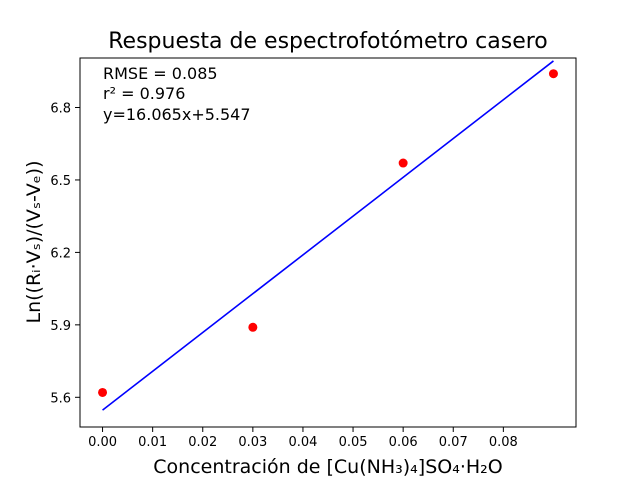 The width and height of the screenshot is (640, 480). What do you see at coordinates (327, 467) in the screenshot?
I see `x-axis-label: Concentración de [Cu(NH₃)₄]SO₄·H₂O` at bounding box center [327, 467].